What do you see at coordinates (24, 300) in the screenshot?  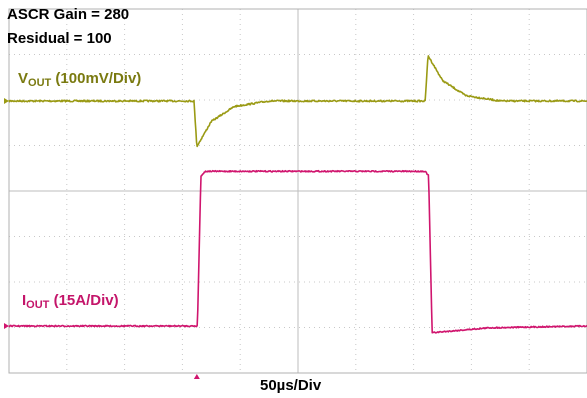 I see `iout-name: I` at bounding box center [24, 300].